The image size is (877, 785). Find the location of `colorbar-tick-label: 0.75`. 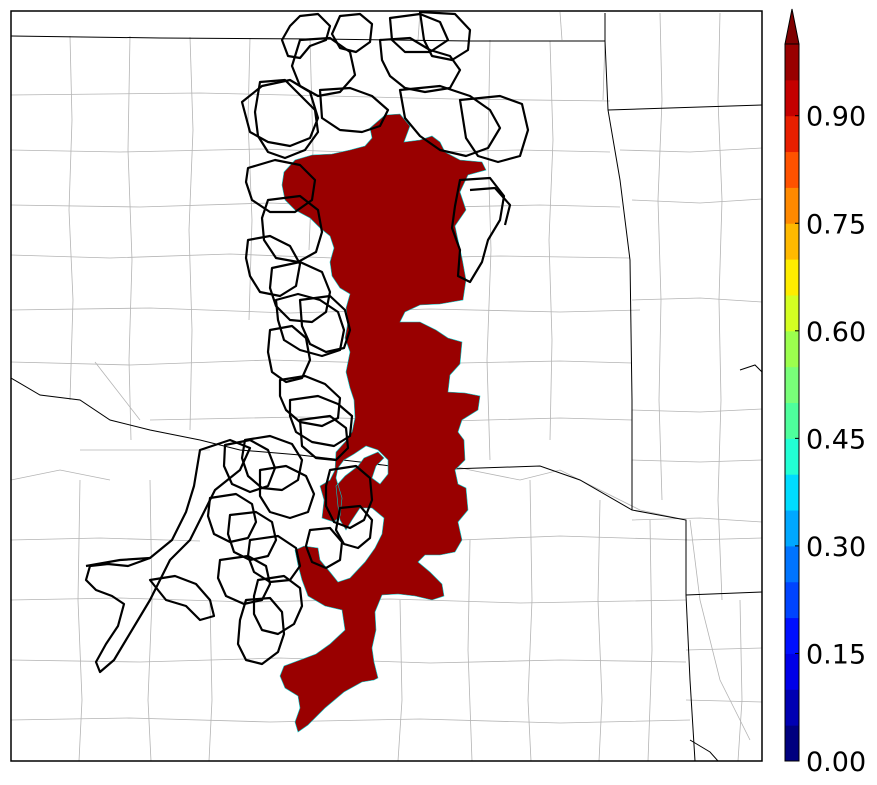

colorbar-tick-label: 0.75 is located at coordinates (836, 224).